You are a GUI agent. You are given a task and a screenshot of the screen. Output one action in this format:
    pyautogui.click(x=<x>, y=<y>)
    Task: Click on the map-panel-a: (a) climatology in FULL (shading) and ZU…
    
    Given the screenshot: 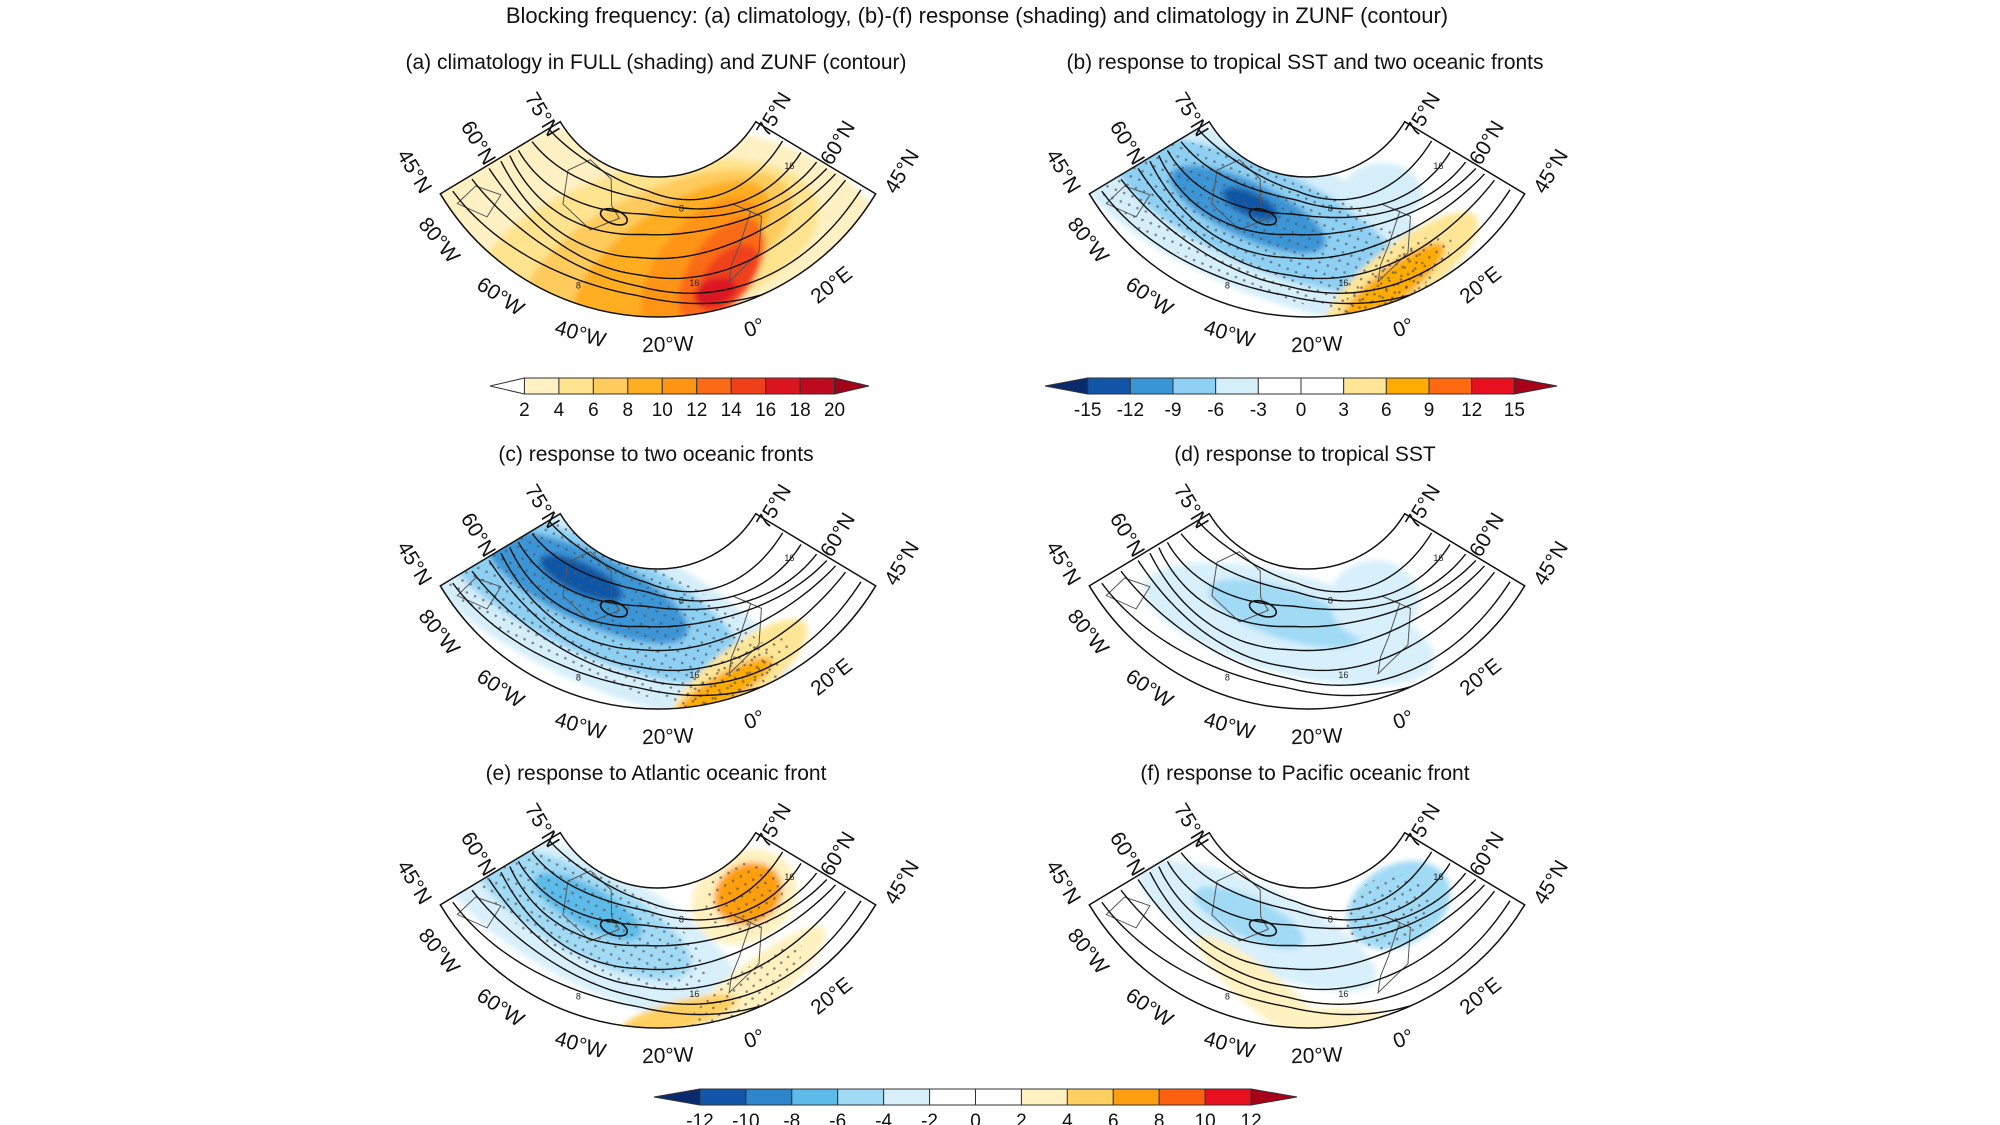 What is the action you would take?
    pyautogui.click(x=658, y=204)
    